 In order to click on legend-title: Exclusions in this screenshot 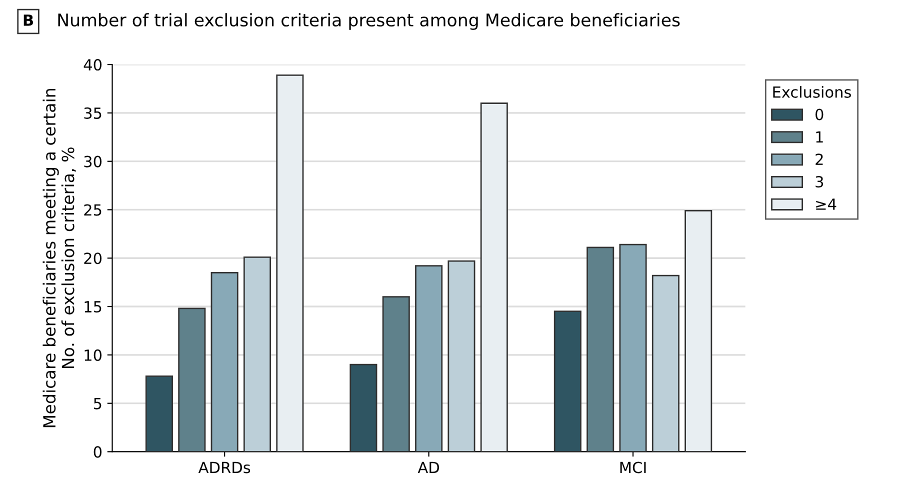, I will do `click(812, 92)`.